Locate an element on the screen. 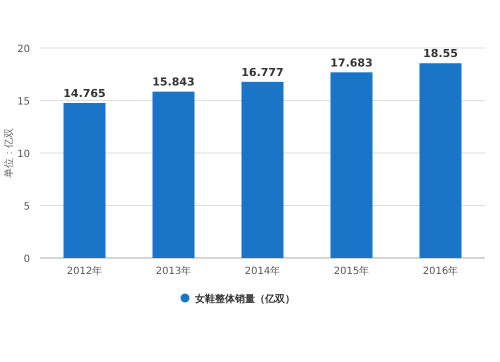  y-tick-label: 20 is located at coordinates (23, 49).